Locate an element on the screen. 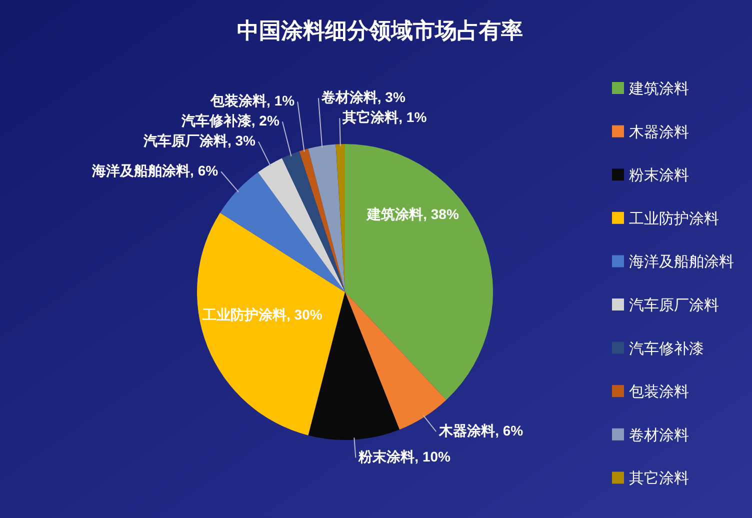 The image size is (752, 518). data-label: 粉末涂料, 10% is located at coordinates (404, 456).